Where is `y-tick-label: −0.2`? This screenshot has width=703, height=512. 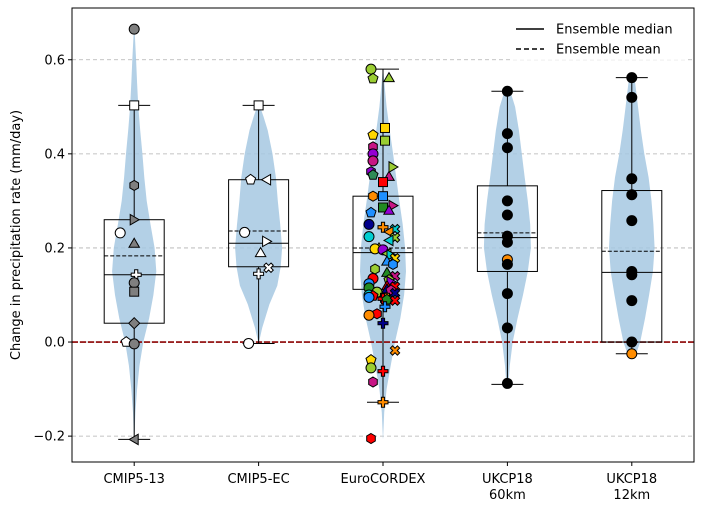
y-tick-label: −0.2 is located at coordinates (49, 437).